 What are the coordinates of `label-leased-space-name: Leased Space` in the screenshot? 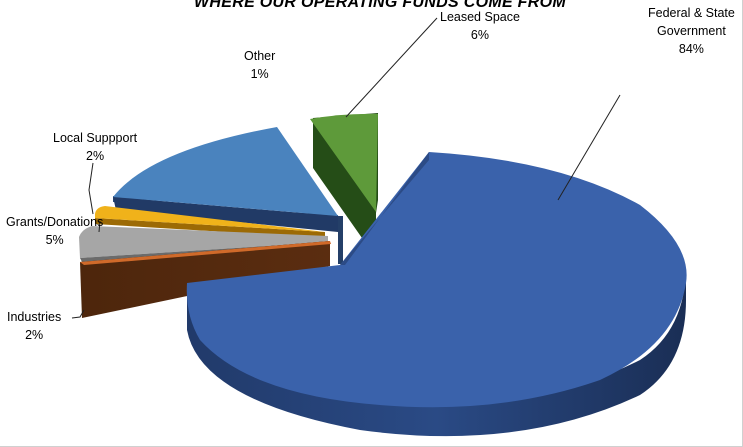 It's located at (480, 17).